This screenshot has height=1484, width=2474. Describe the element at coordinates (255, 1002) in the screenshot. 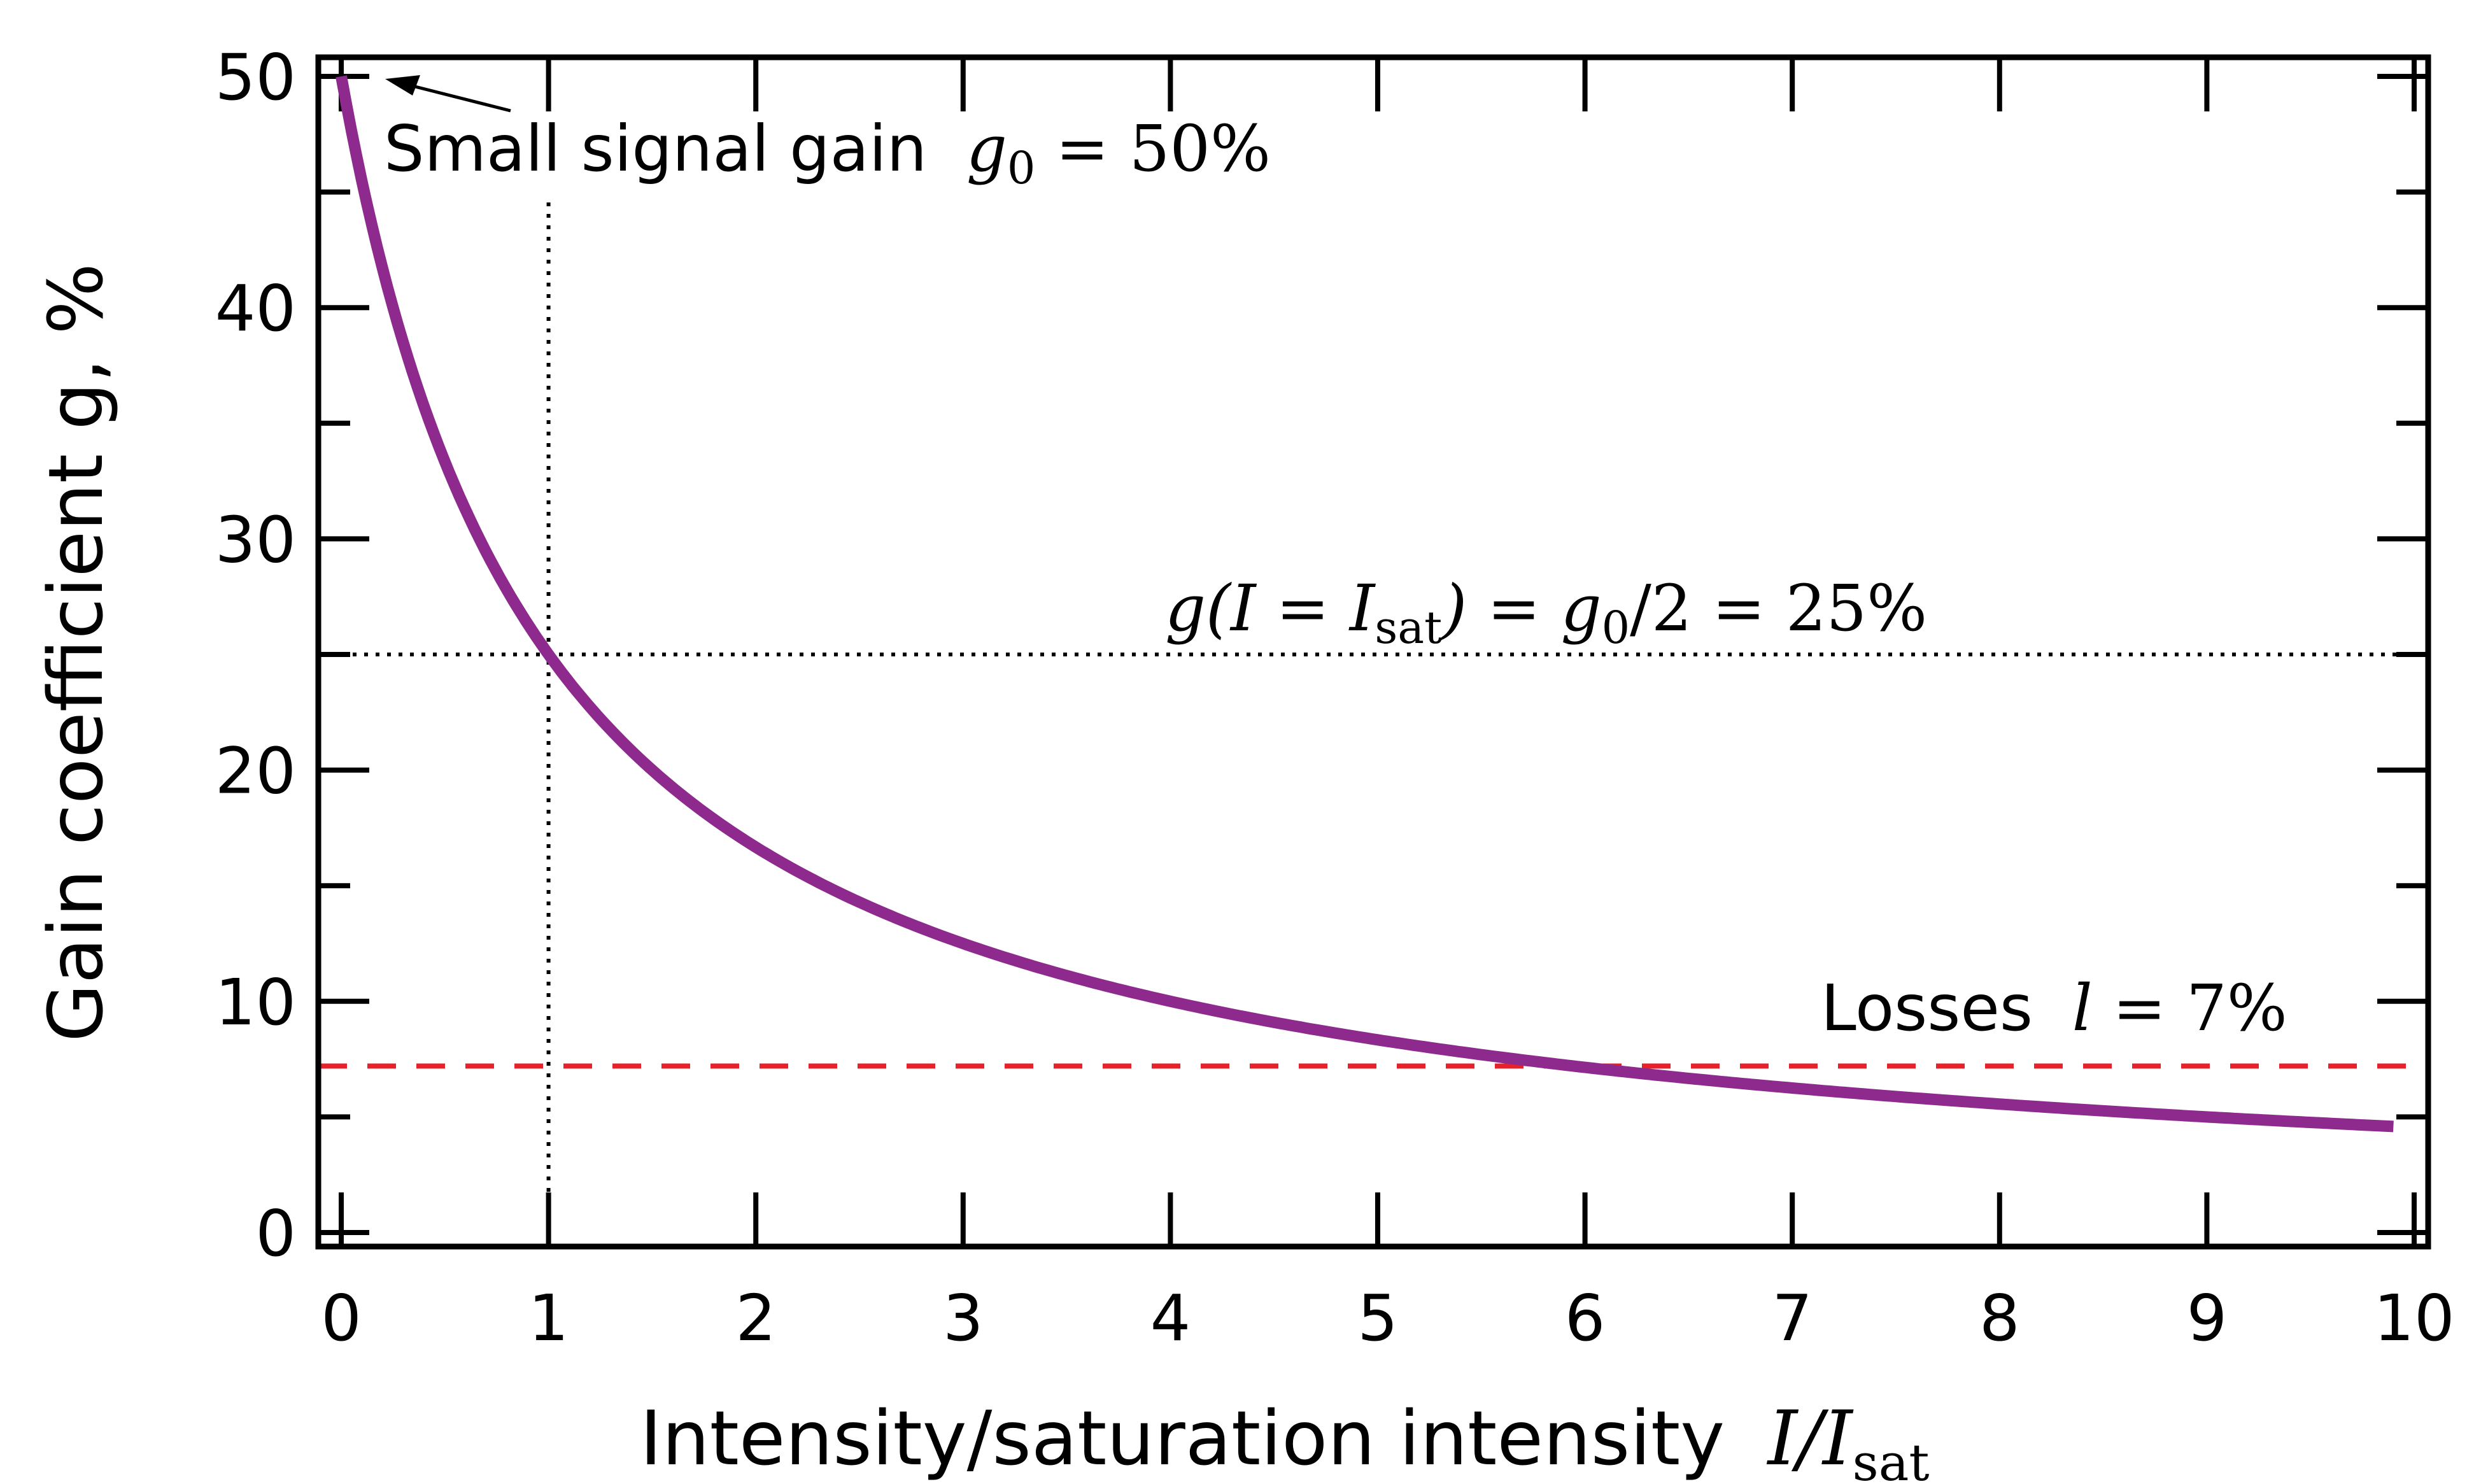

I see `y-tick-label: 10` at that location.